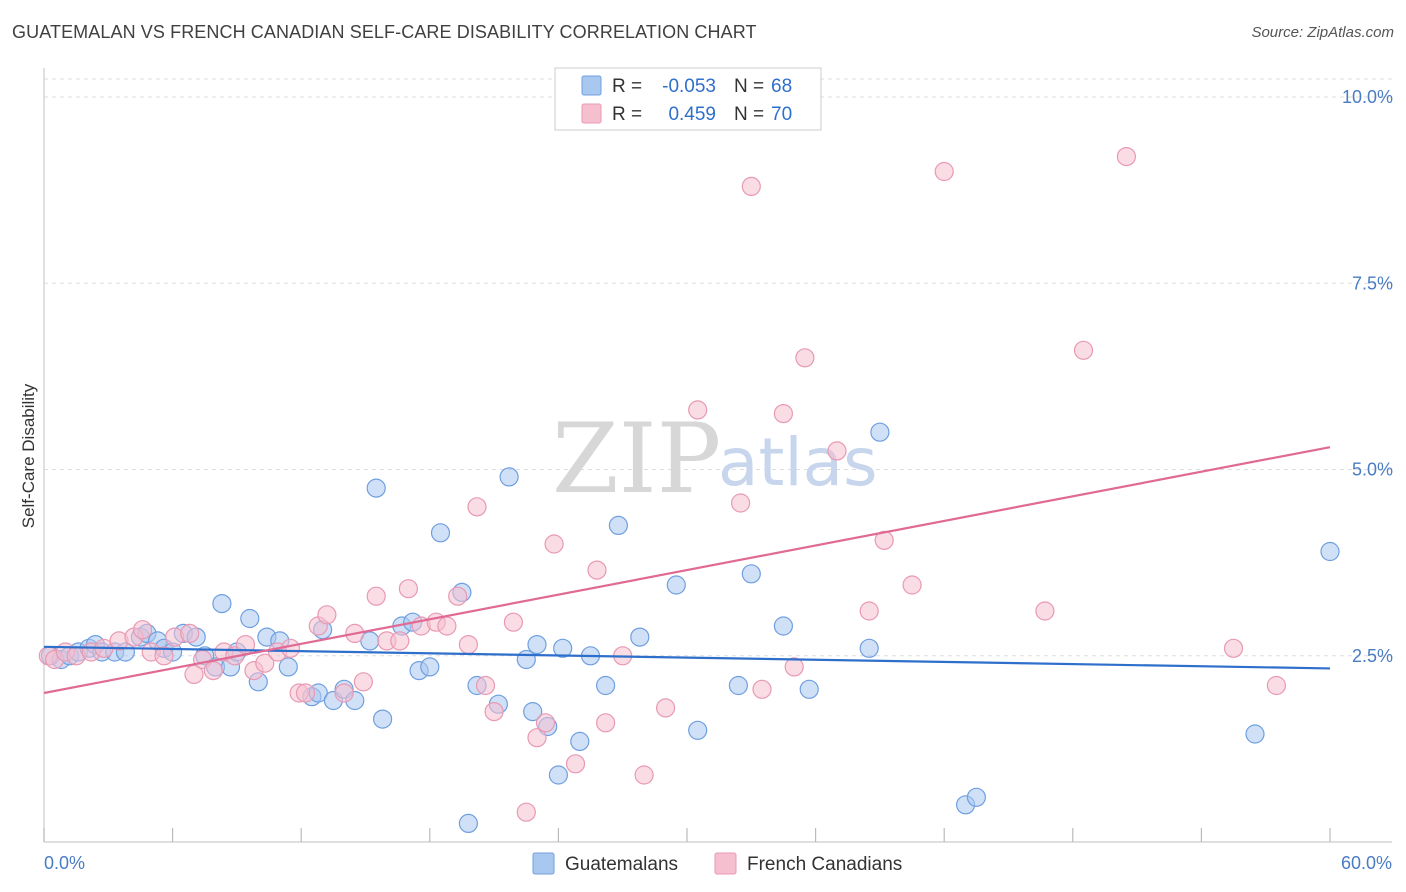 The image size is (1406, 892). Describe the element at coordinates (687, 835) in the screenshot. I see `x-ticks` at that location.